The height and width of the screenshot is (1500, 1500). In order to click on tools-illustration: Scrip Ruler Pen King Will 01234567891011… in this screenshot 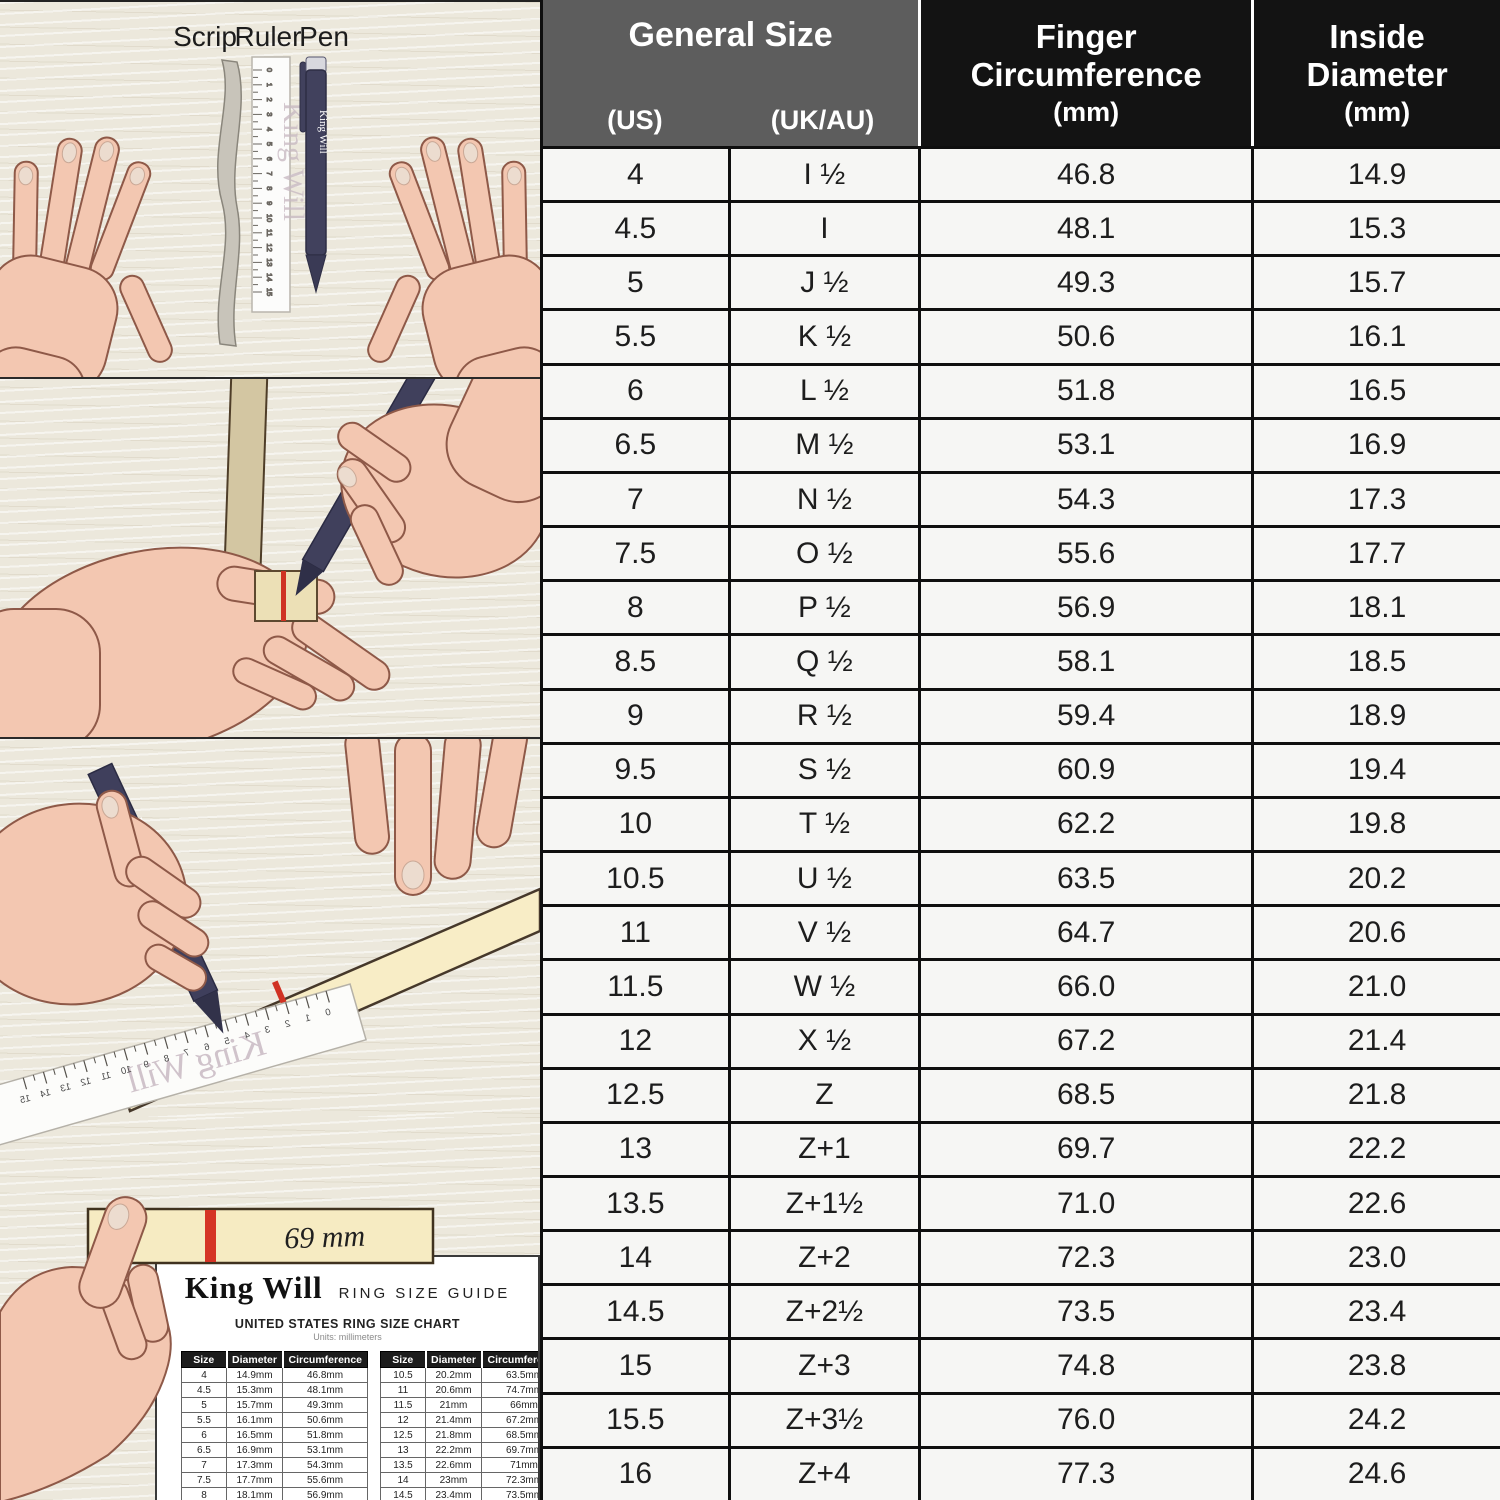, I will do `click(270, 199)`.